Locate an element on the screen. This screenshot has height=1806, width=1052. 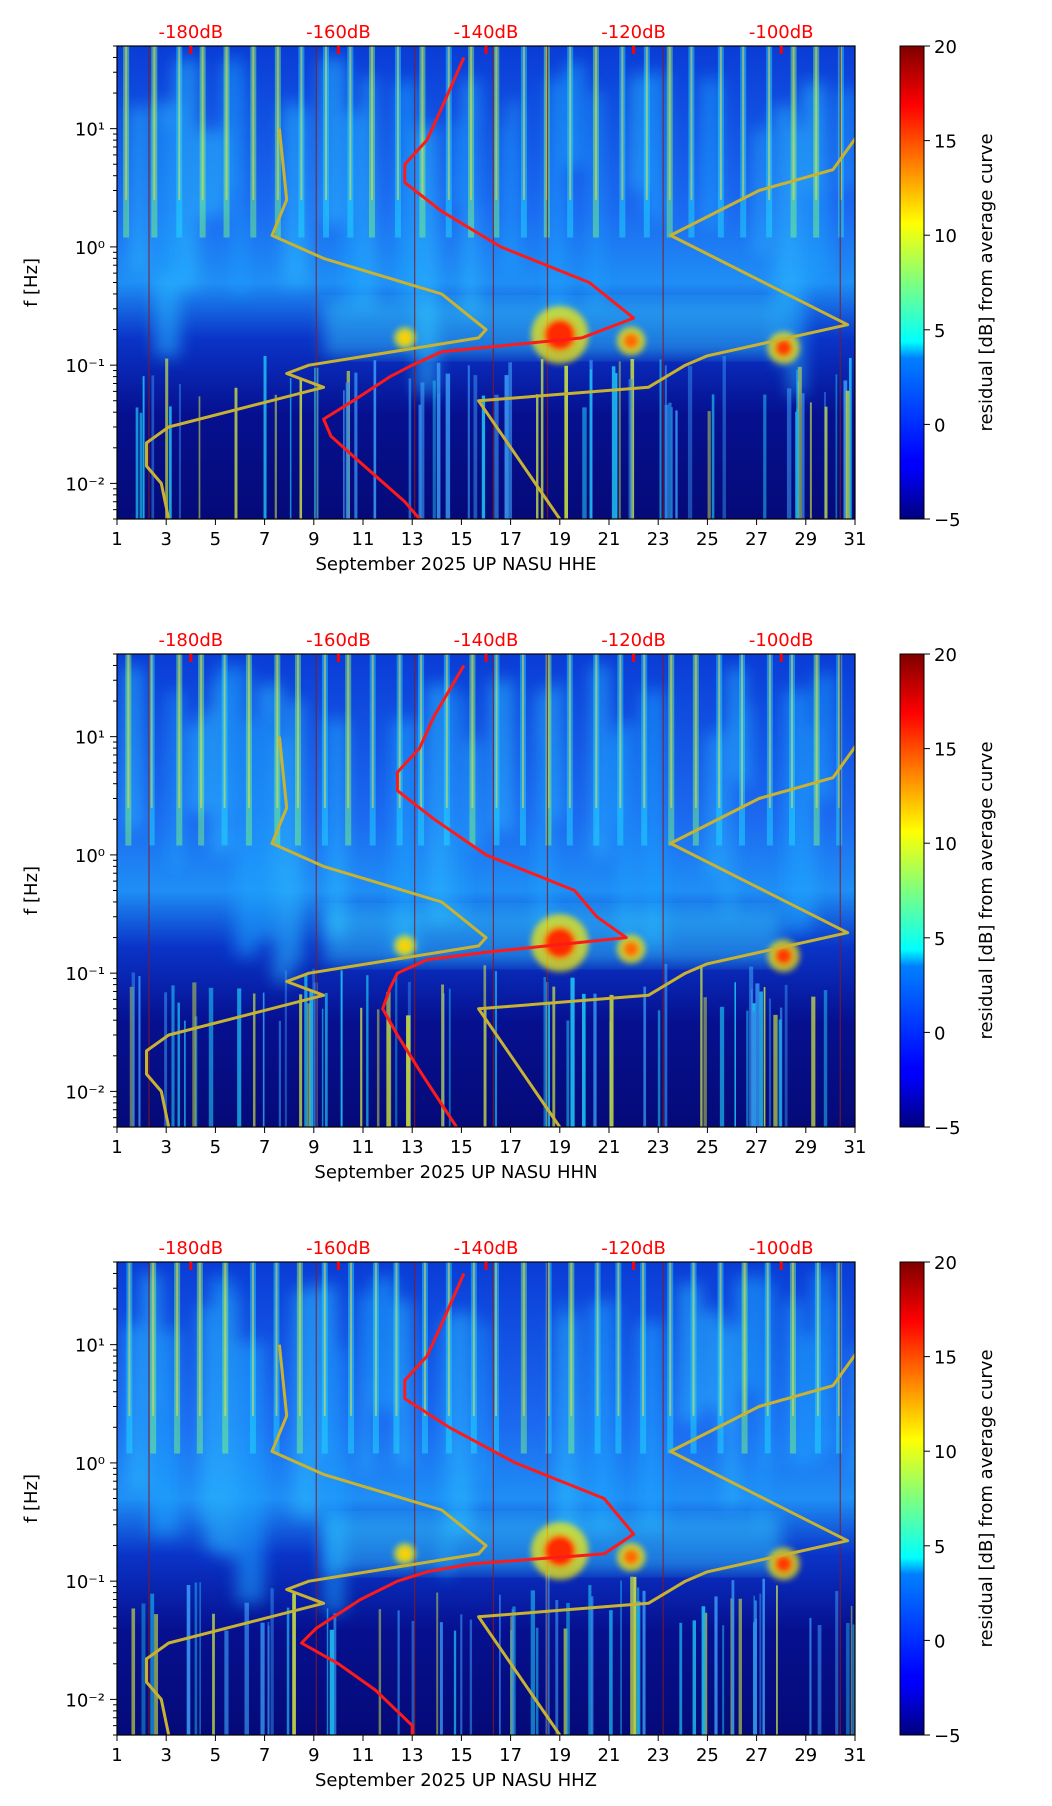
x-axis-label: September 2025 UP NASU HHE is located at coordinates (455, 564).